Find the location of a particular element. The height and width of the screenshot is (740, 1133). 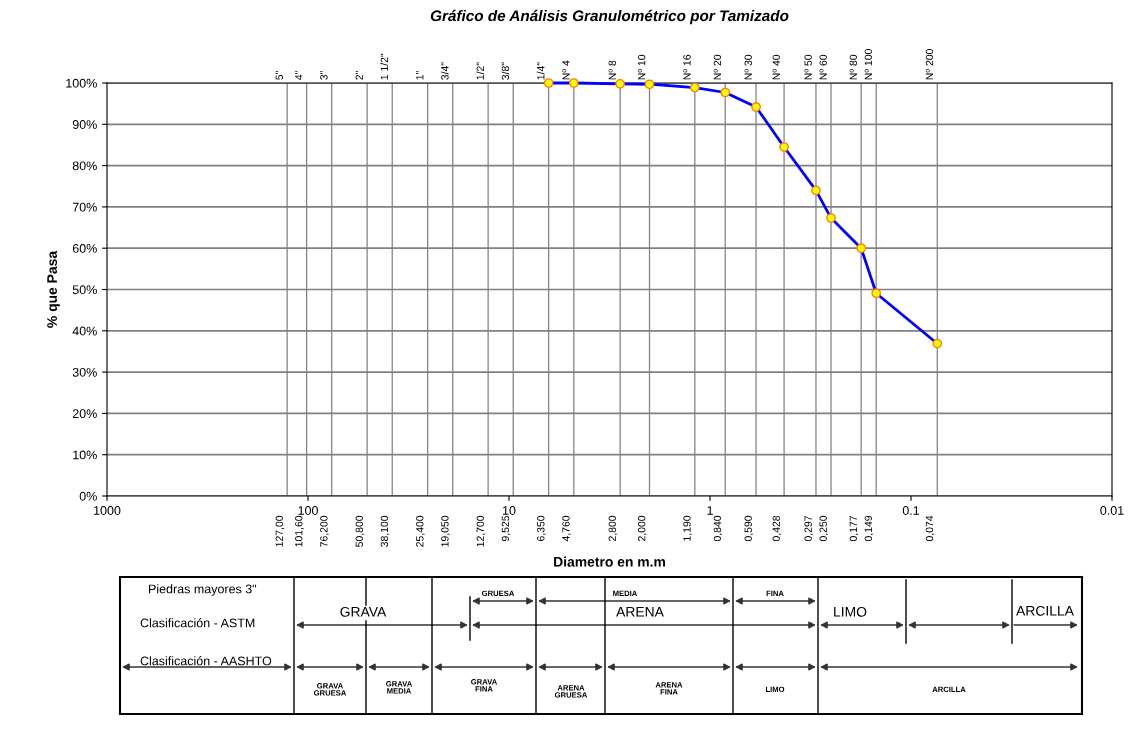

ref-line-label: 12,700 is located at coordinates (481, 531).